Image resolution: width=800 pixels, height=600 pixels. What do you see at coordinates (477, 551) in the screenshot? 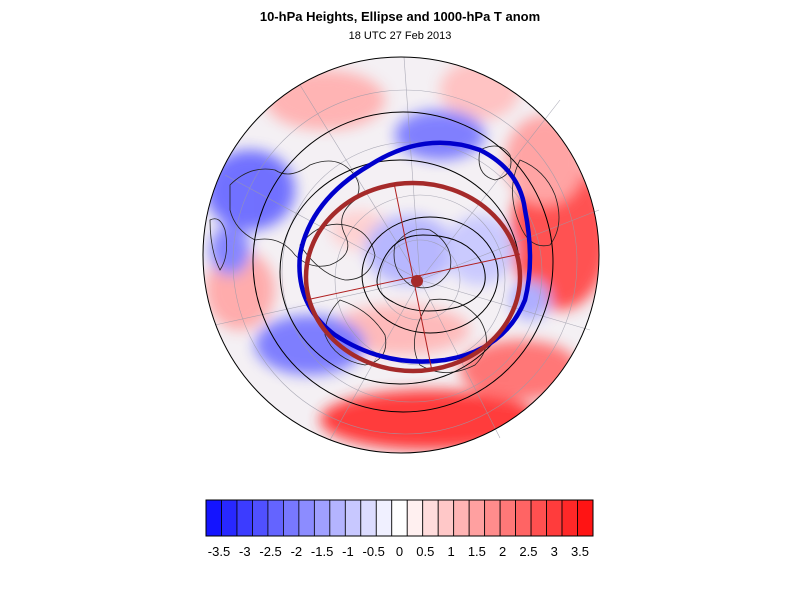
I see `colorbar-tick-label: 1.5` at bounding box center [477, 551].